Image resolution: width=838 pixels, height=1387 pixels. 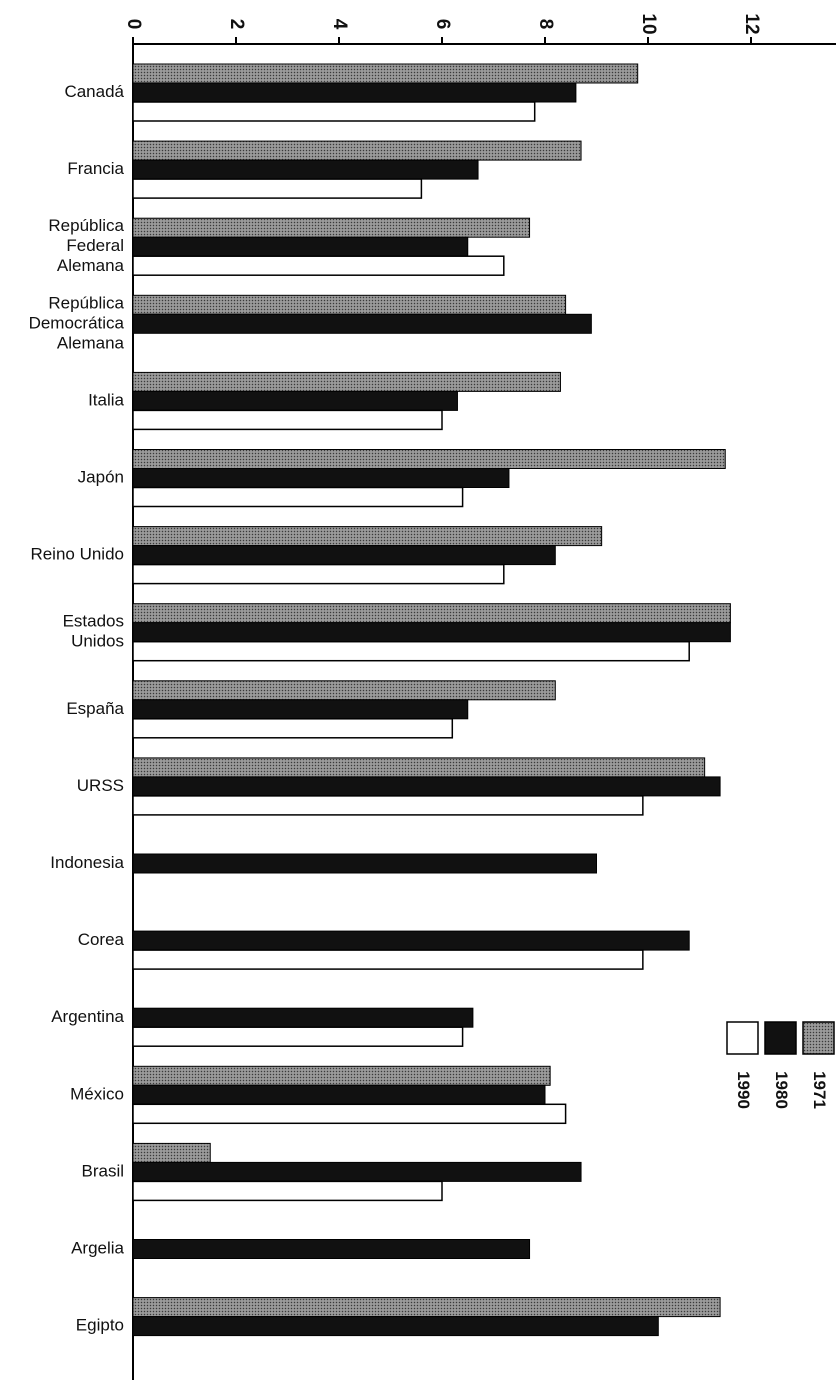 I want to click on category-label: Reino Unido, so click(x=77, y=554).